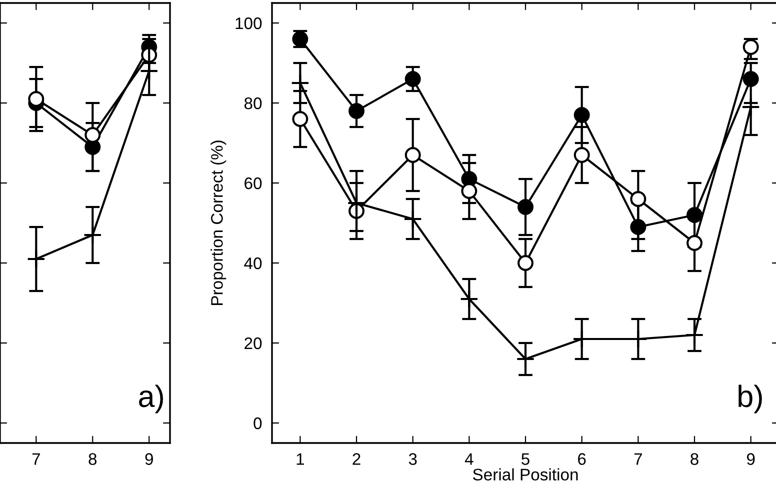 The image size is (776, 486). I want to click on x-tick-label: 1, so click(300, 459).